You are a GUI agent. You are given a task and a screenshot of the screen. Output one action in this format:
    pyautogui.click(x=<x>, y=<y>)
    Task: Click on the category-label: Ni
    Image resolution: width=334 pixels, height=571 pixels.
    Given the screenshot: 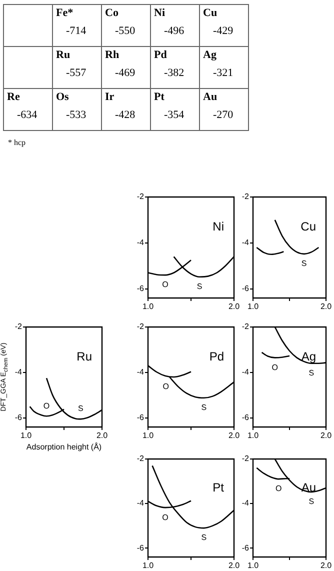 What is the action you would take?
    pyautogui.click(x=159, y=13)
    